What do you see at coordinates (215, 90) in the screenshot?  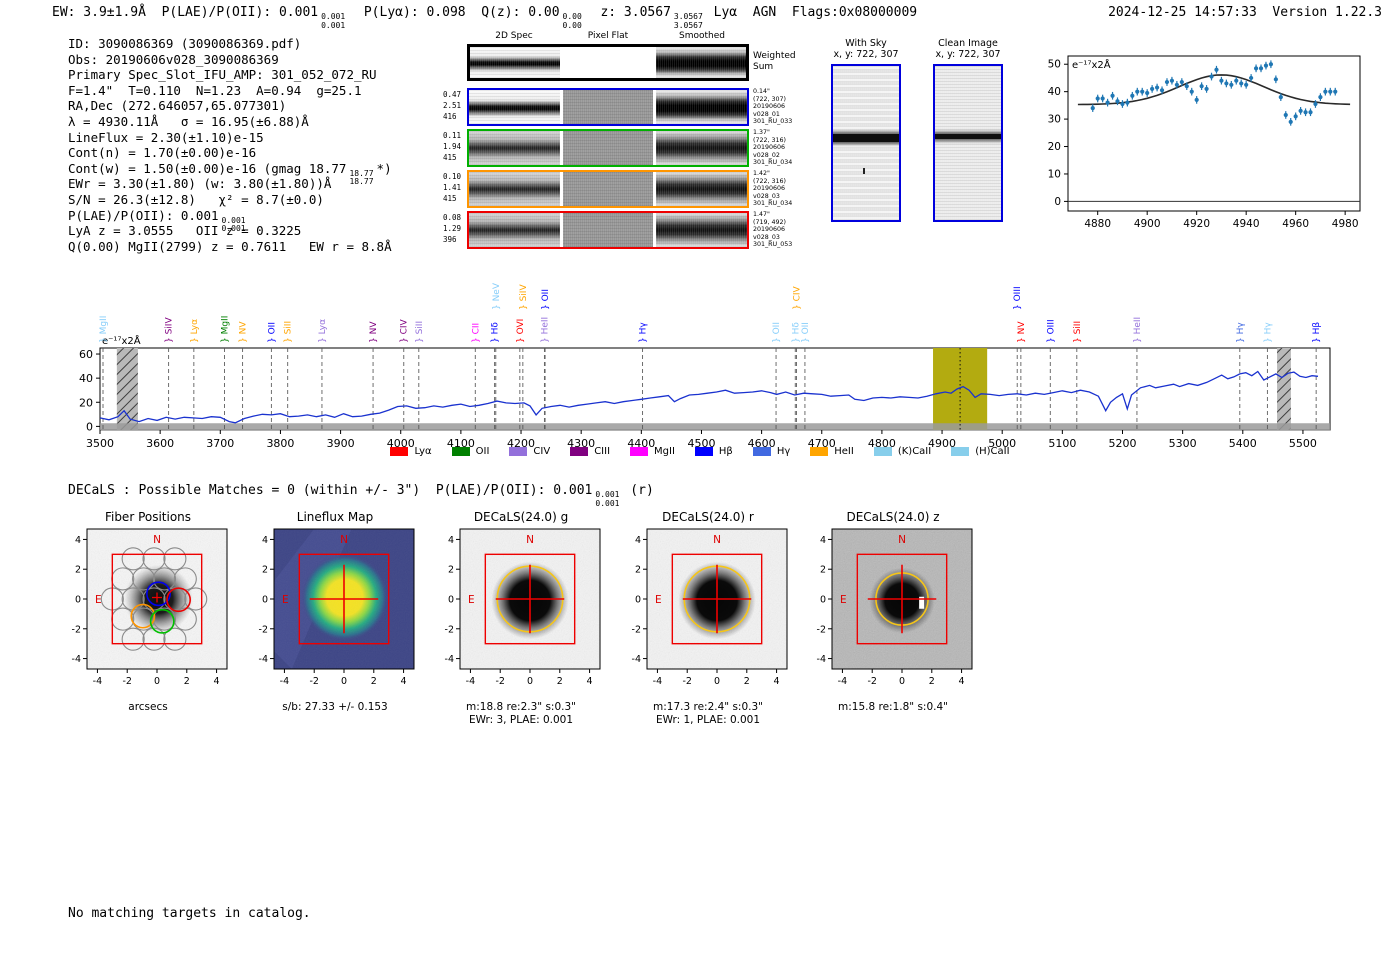 I see `info-line: F=1.4" T=0.110 N=1.23 A=0.94 g=25.1` at bounding box center [215, 90].